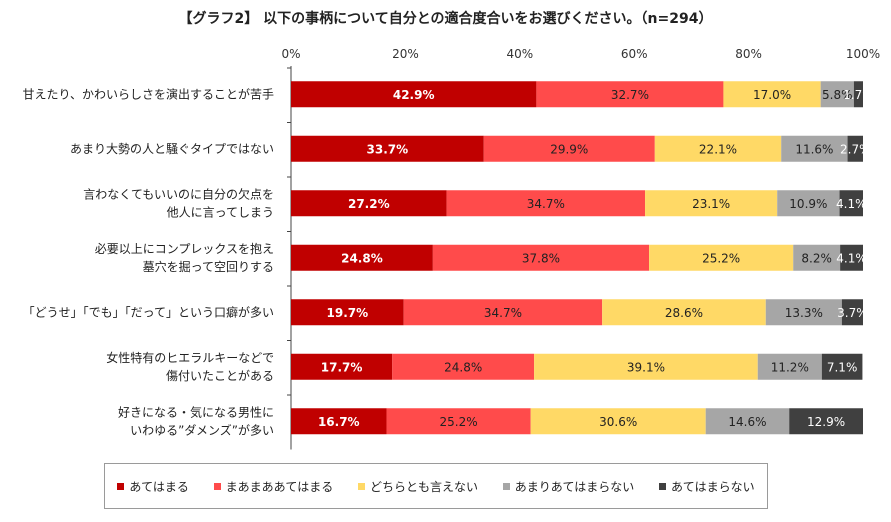 Image resolution: width=891 pixels, height=522 pixels. I want to click on legend-item: どちらとも言えない, so click(417, 486).